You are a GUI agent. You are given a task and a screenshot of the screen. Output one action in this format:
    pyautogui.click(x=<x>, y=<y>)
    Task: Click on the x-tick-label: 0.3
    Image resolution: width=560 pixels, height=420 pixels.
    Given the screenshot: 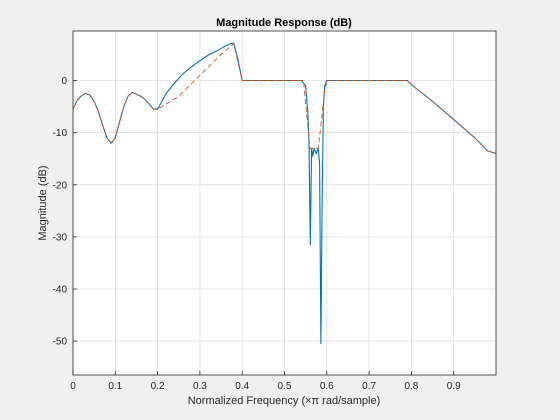 What is the action you would take?
    pyautogui.click(x=200, y=386)
    